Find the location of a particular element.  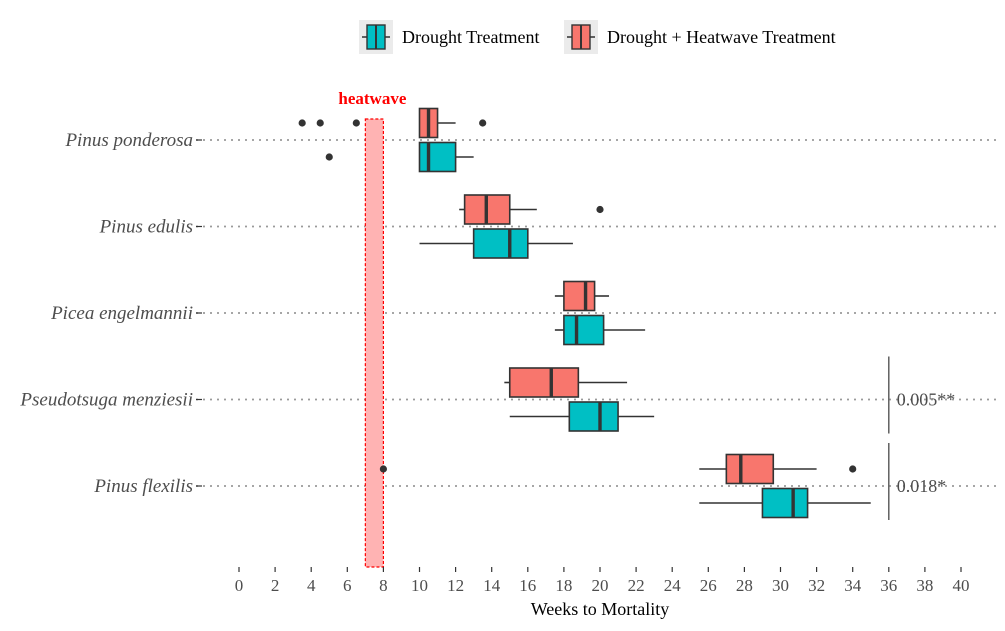

x-tick-label-40: 40 is located at coordinates (961, 585).